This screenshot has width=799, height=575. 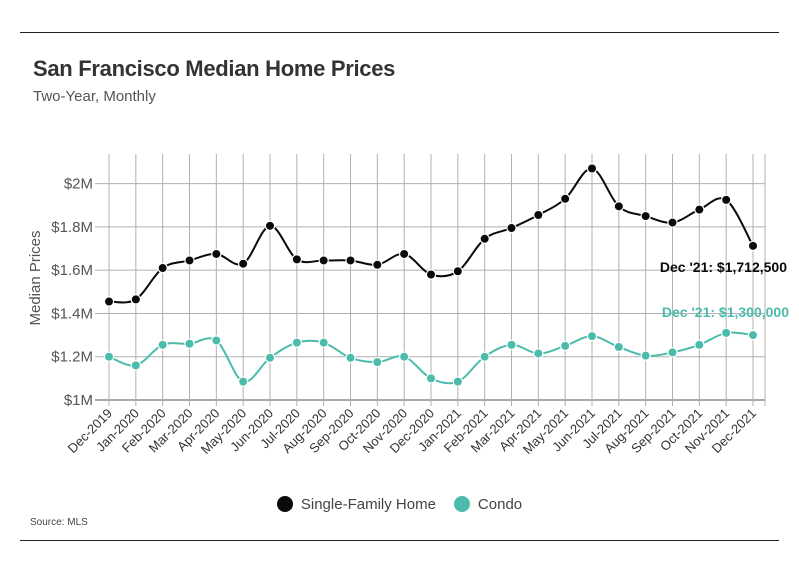 I want to click on bottom-rule, so click(x=399, y=540).